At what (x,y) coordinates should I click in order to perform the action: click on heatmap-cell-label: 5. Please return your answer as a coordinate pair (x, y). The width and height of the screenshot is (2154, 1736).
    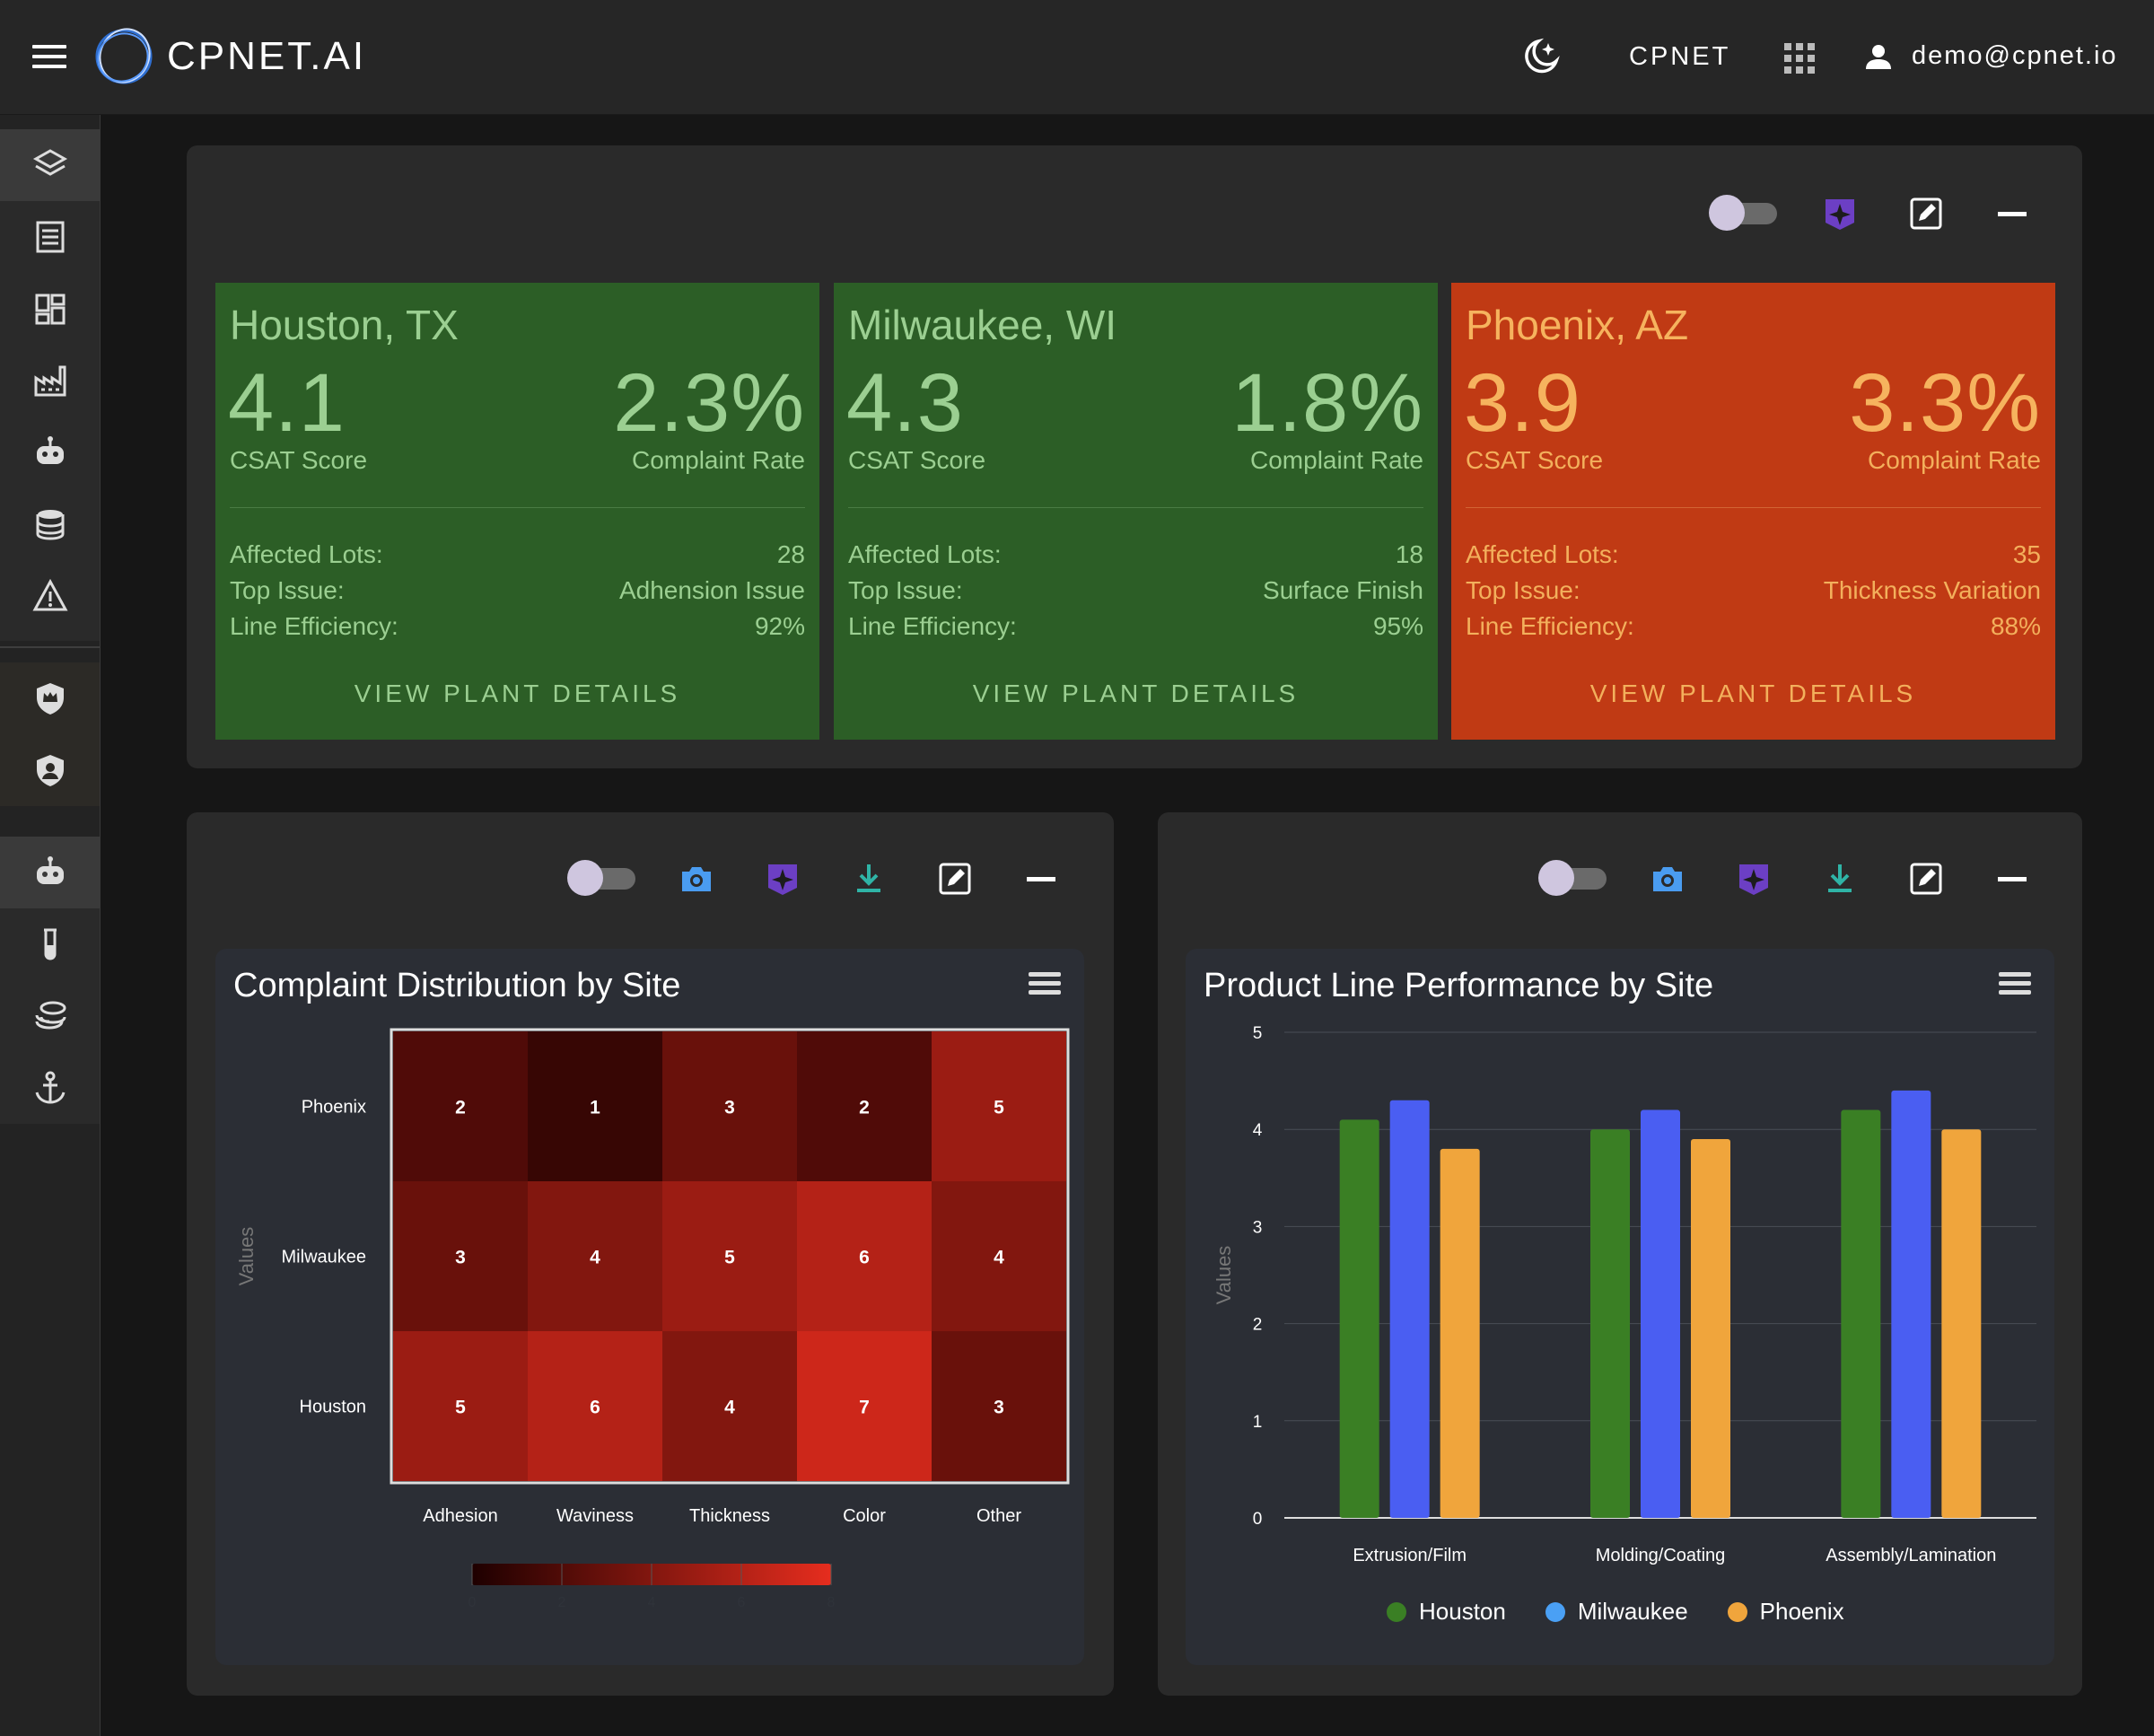
    Looking at the image, I should click on (460, 1408).